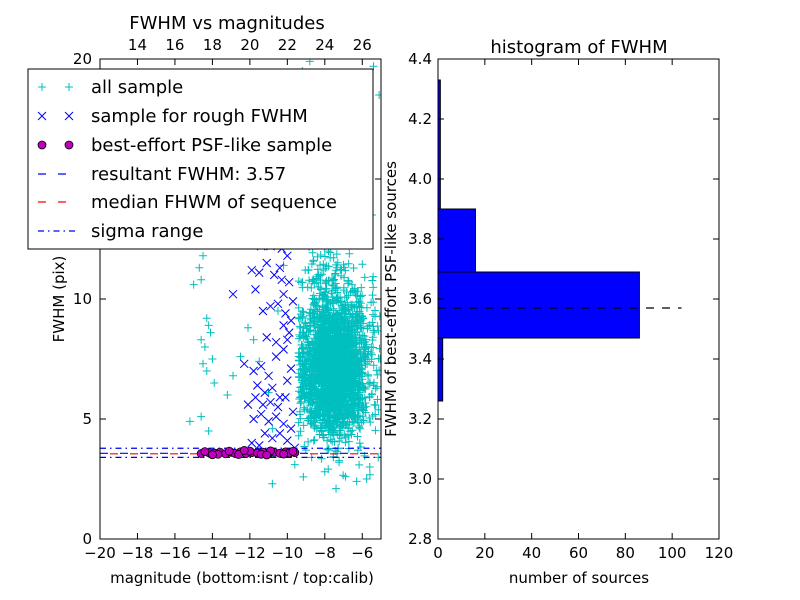 The height and width of the screenshot is (600, 800). I want to click on legend-marker-circle, so click(42, 145).